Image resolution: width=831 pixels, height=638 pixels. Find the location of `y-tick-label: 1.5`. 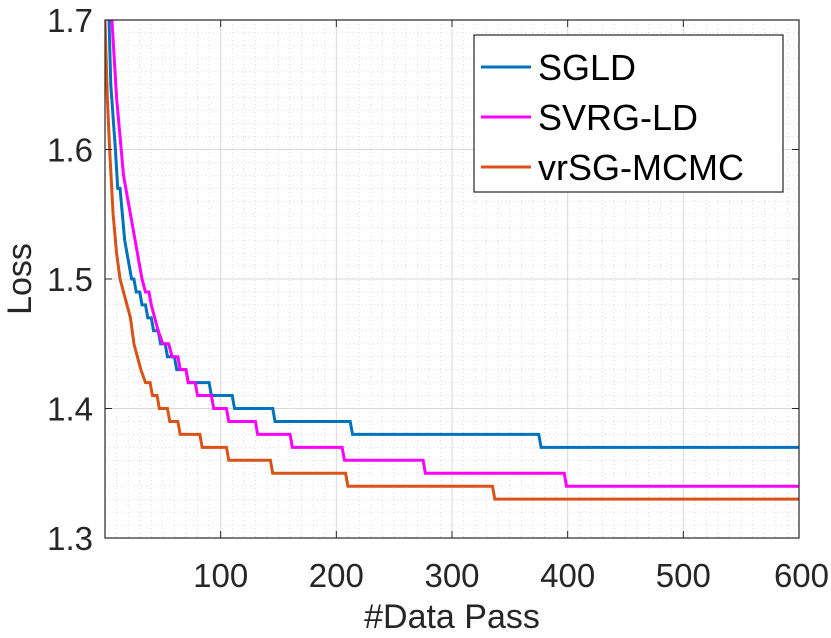

y-tick-label: 1.5 is located at coordinates (70, 279).